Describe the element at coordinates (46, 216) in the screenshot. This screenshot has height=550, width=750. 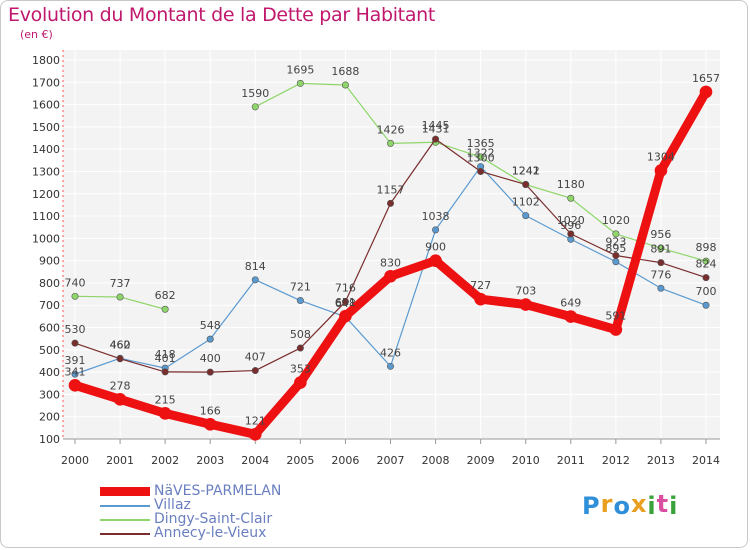
I see `y-tick-label: 1100` at that location.